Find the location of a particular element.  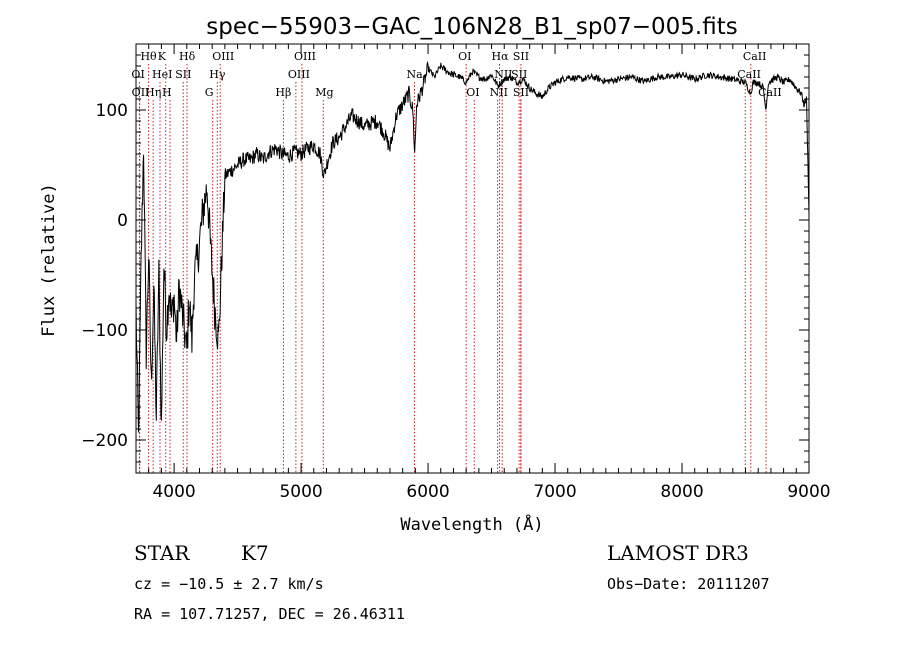

x-tick-label: 7000 is located at coordinates (554, 492).